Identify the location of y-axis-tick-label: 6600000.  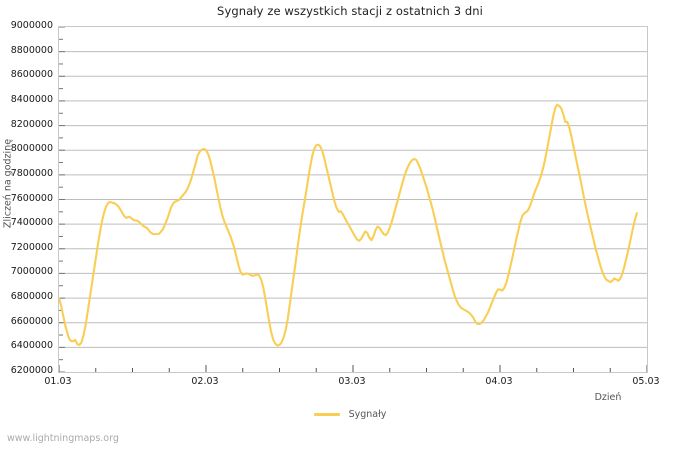
(31, 321).